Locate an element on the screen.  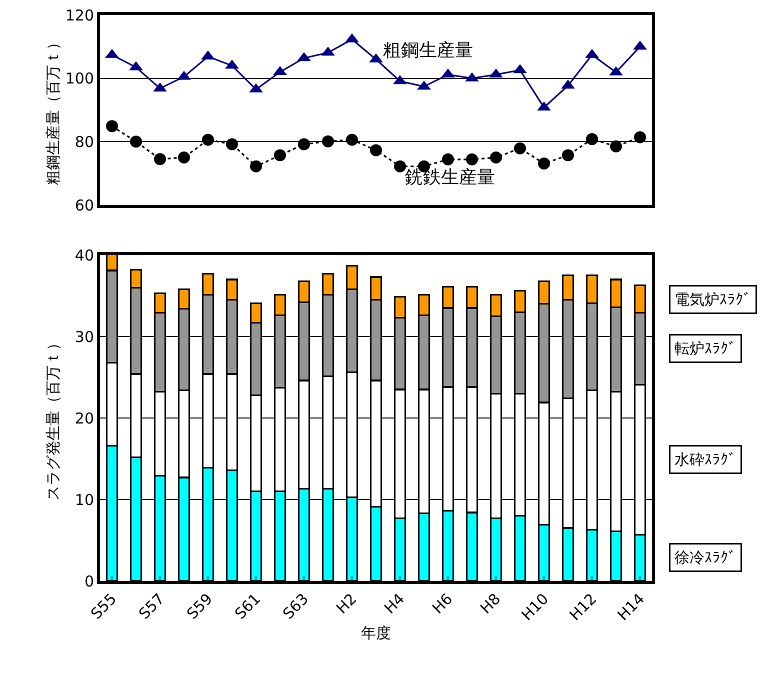
y-tick-label: 60 is located at coordinates (84, 205).